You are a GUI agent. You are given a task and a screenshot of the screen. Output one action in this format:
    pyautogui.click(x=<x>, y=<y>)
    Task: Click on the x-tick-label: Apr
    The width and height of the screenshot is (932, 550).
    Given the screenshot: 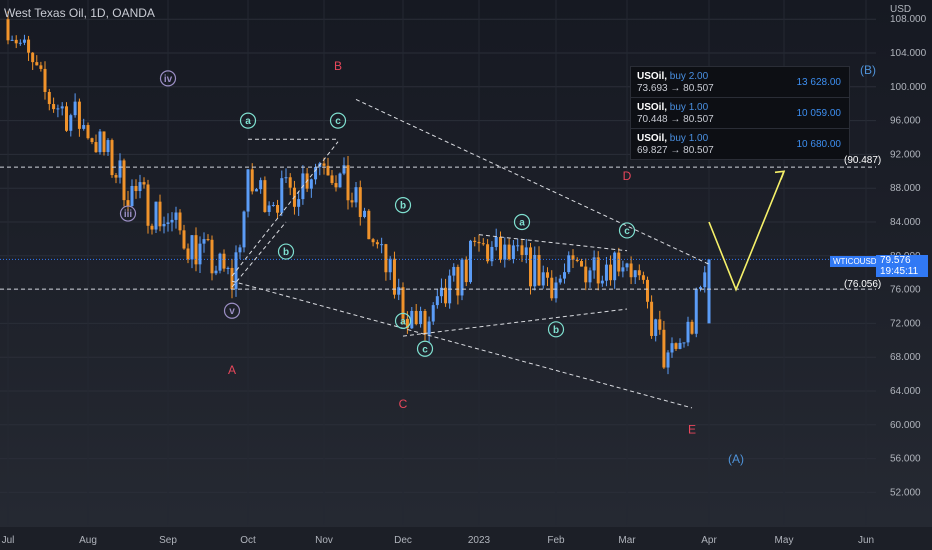 What is the action you would take?
    pyautogui.click(x=709, y=540)
    